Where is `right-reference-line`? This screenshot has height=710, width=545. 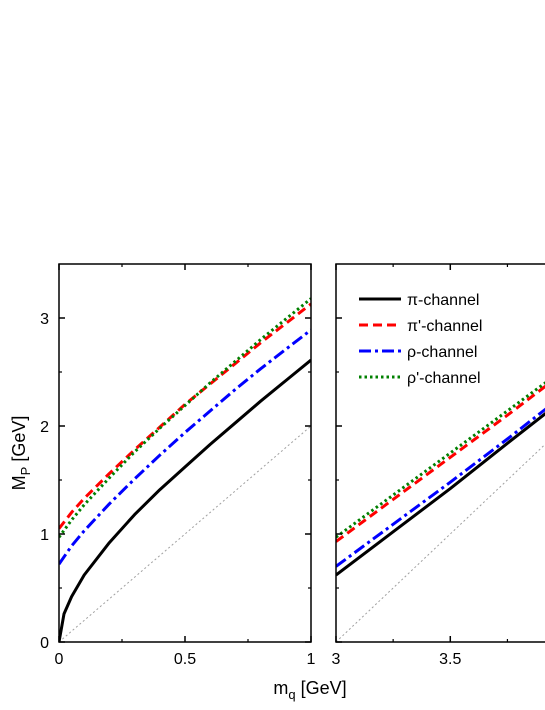
right-reference-line is located at coordinates (440, 542).